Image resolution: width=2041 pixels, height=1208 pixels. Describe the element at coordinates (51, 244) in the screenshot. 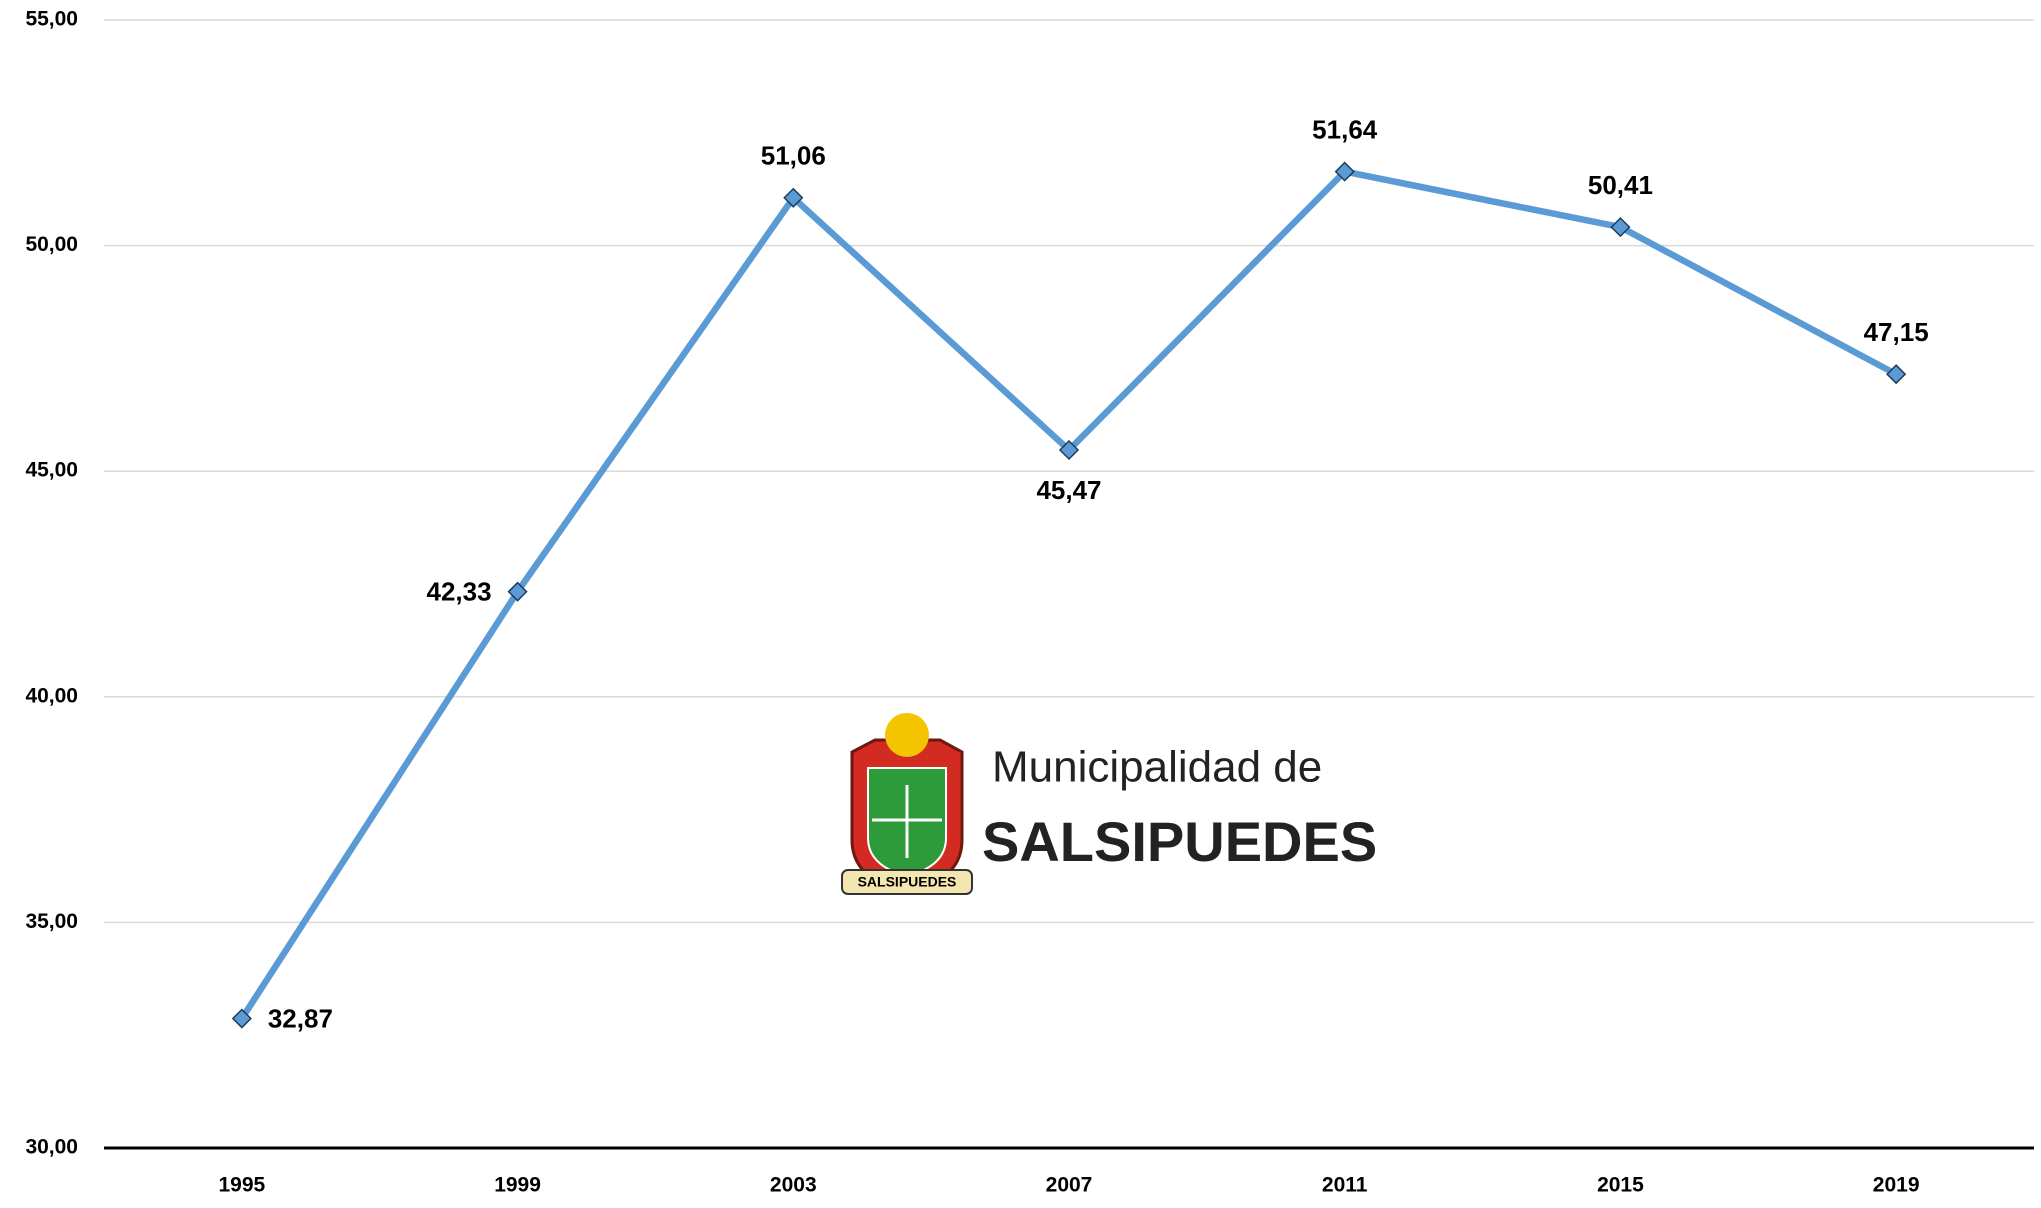

I see `y-tick-label: 50,00` at that location.